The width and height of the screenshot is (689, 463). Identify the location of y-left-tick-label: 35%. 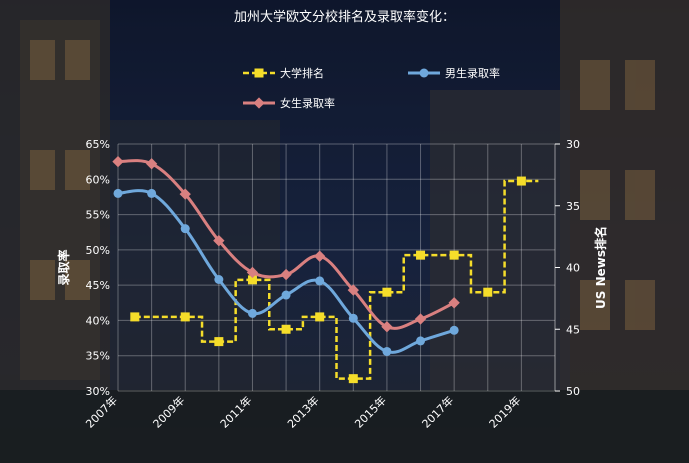
(98, 356).